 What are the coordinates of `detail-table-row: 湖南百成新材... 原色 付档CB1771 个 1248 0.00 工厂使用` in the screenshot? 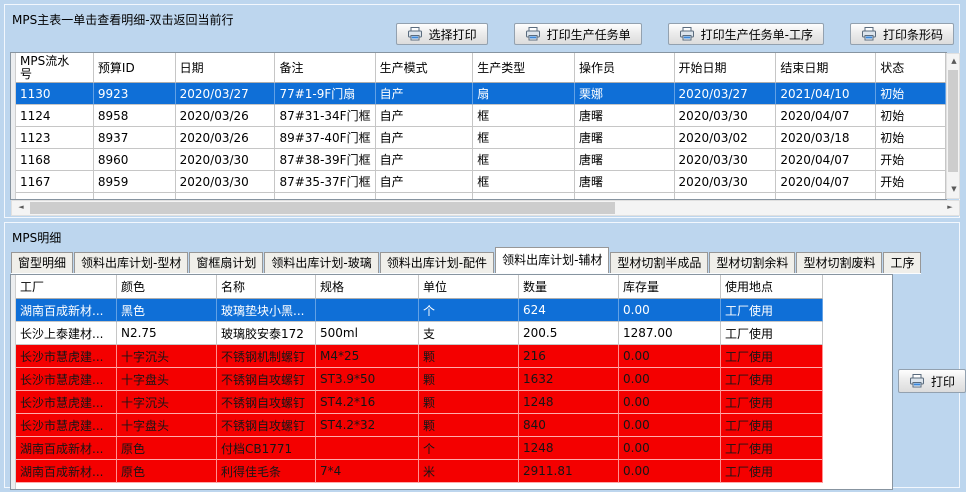 It's located at (419, 448).